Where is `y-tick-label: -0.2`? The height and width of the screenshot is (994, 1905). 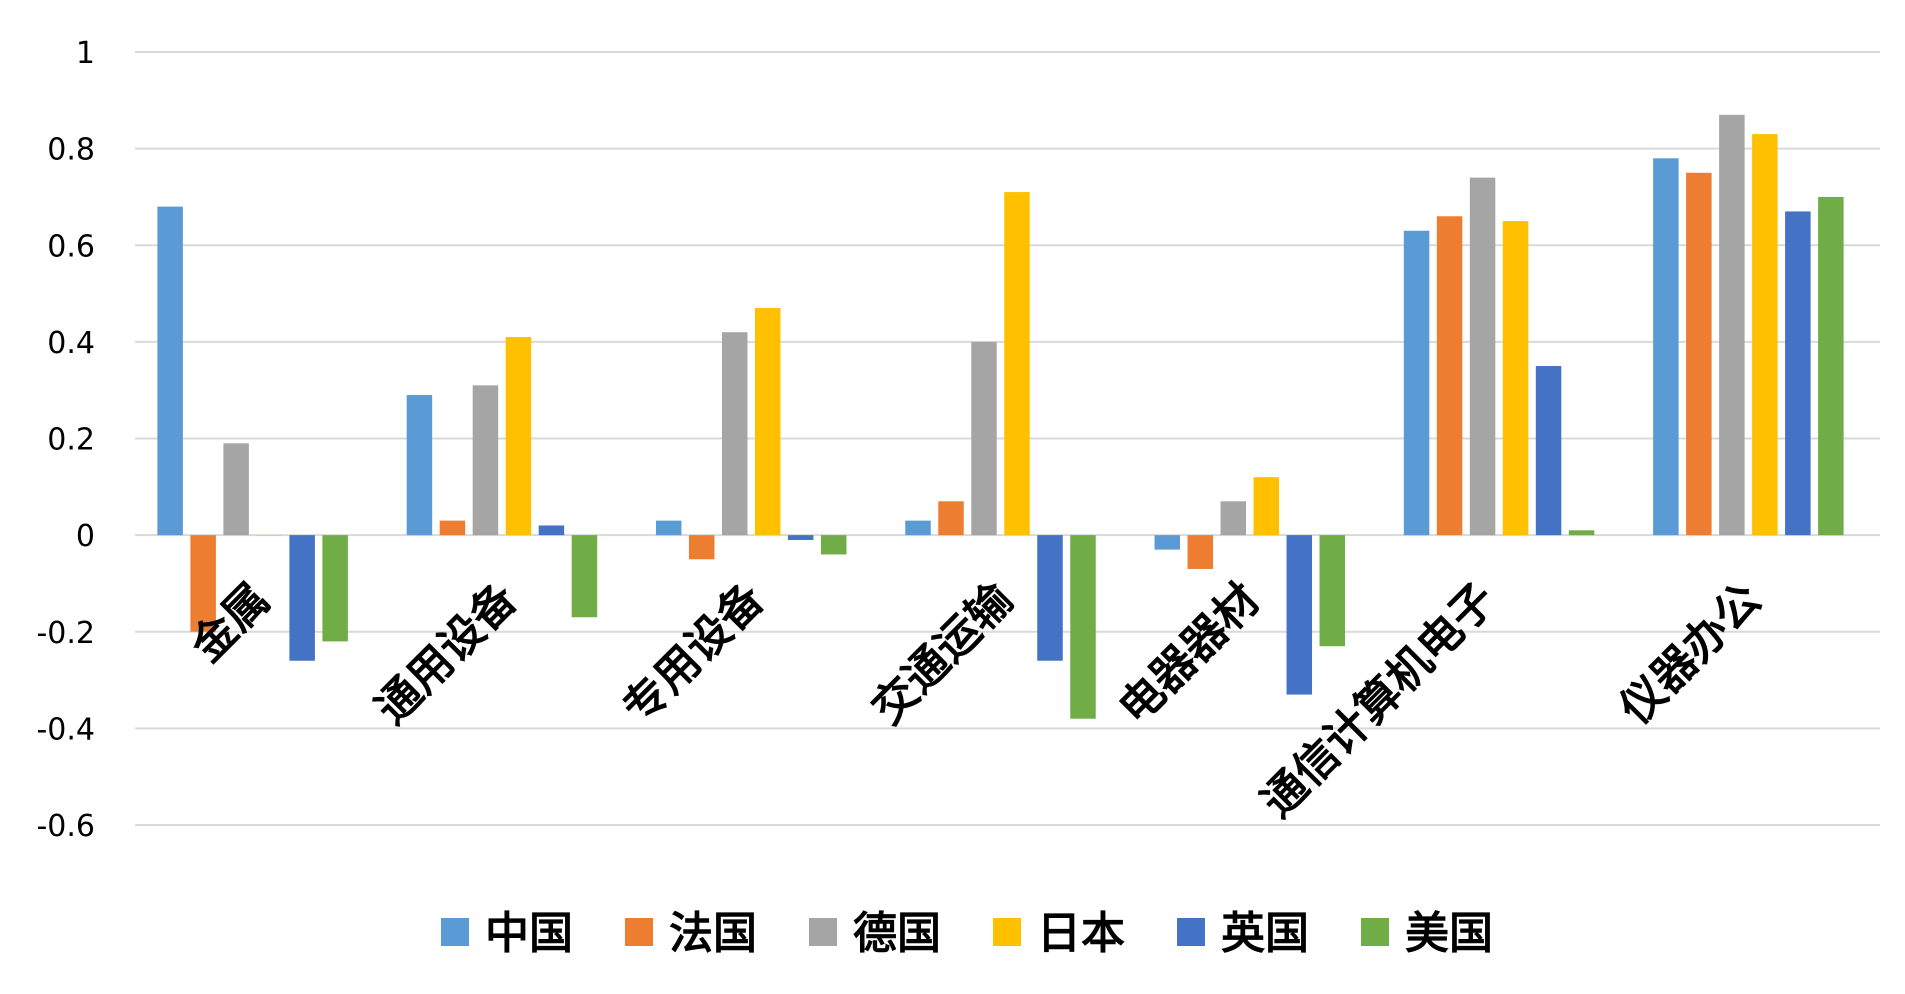 y-tick-label: -0.2 is located at coordinates (65, 633).